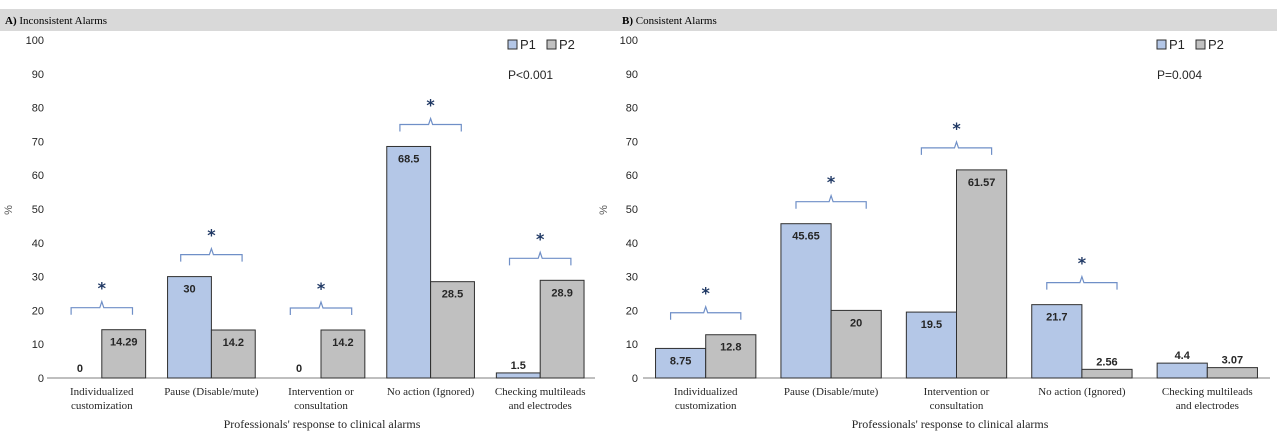 The image size is (1277, 433). What do you see at coordinates (38, 142) in the screenshot?
I see `panel-a-ytick-label: 70` at bounding box center [38, 142].